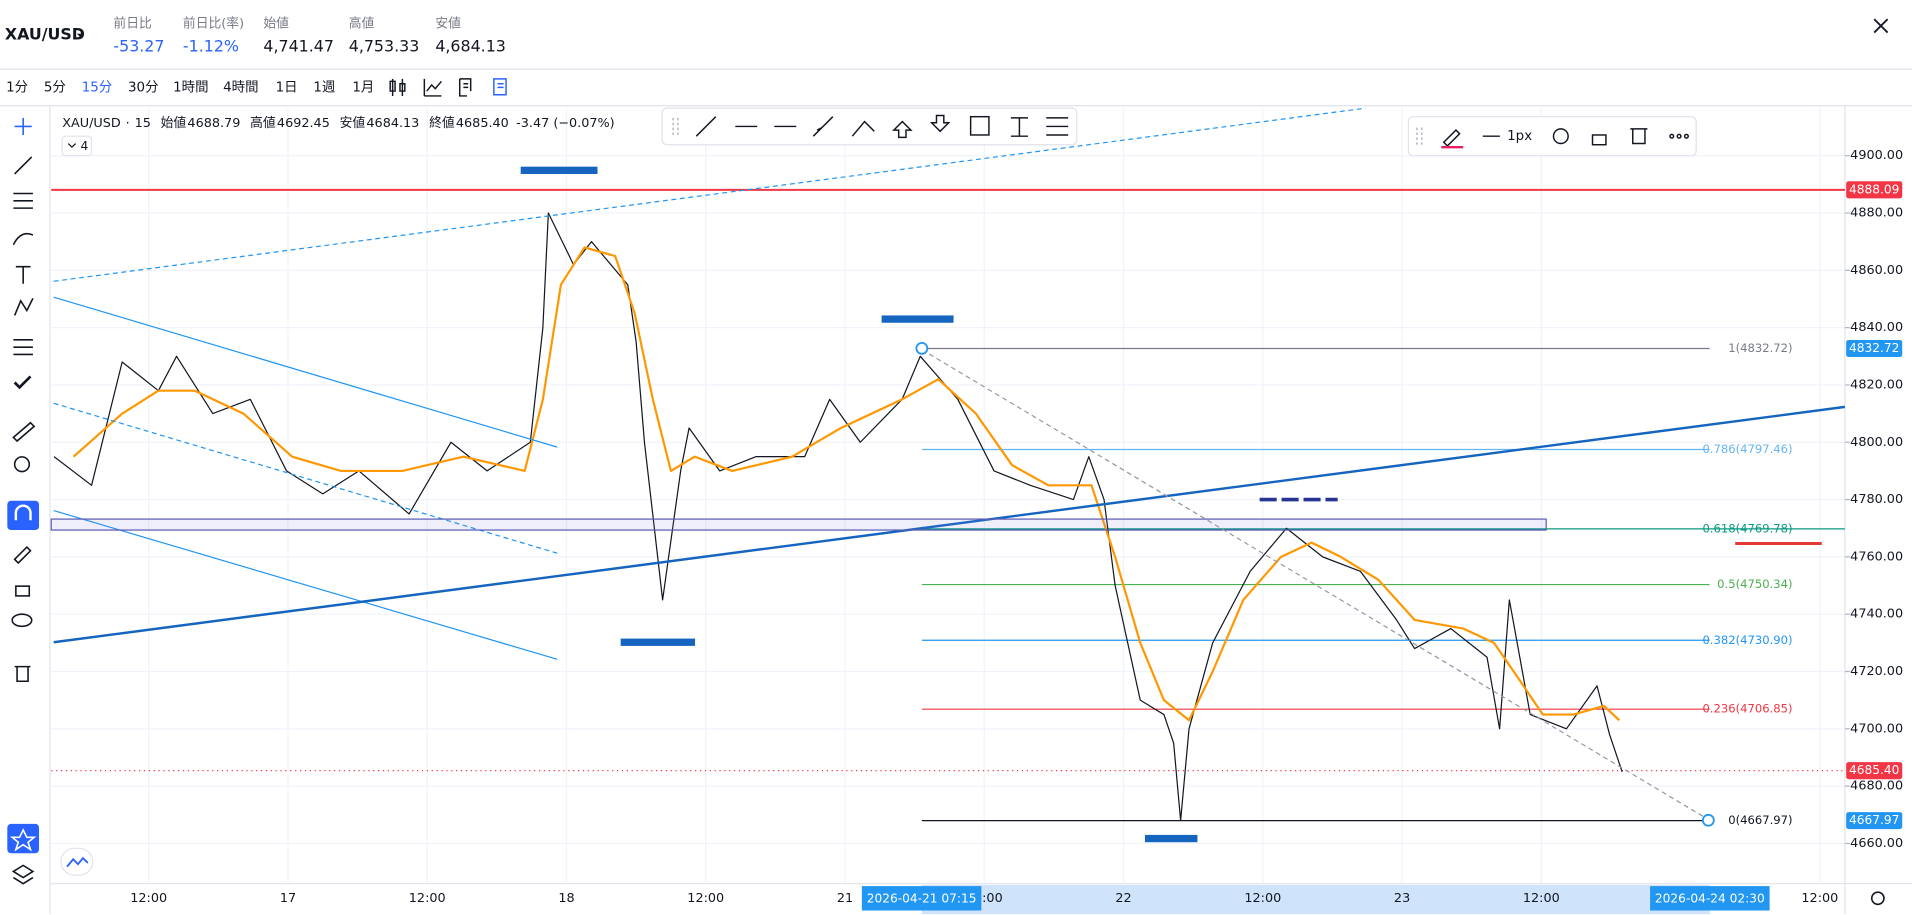 The image size is (1912, 915). Describe the element at coordinates (23, 515) in the screenshot. I see `magnet-tool` at that location.